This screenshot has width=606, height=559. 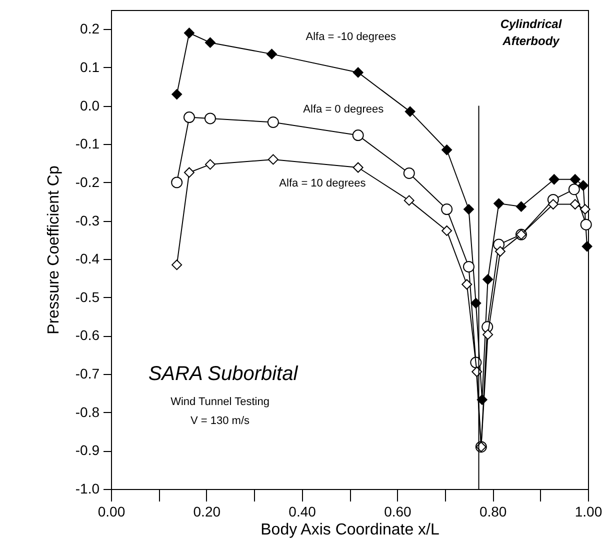 What do you see at coordinates (588, 512) in the screenshot?
I see `x-tick-label: 1.00` at bounding box center [588, 512].